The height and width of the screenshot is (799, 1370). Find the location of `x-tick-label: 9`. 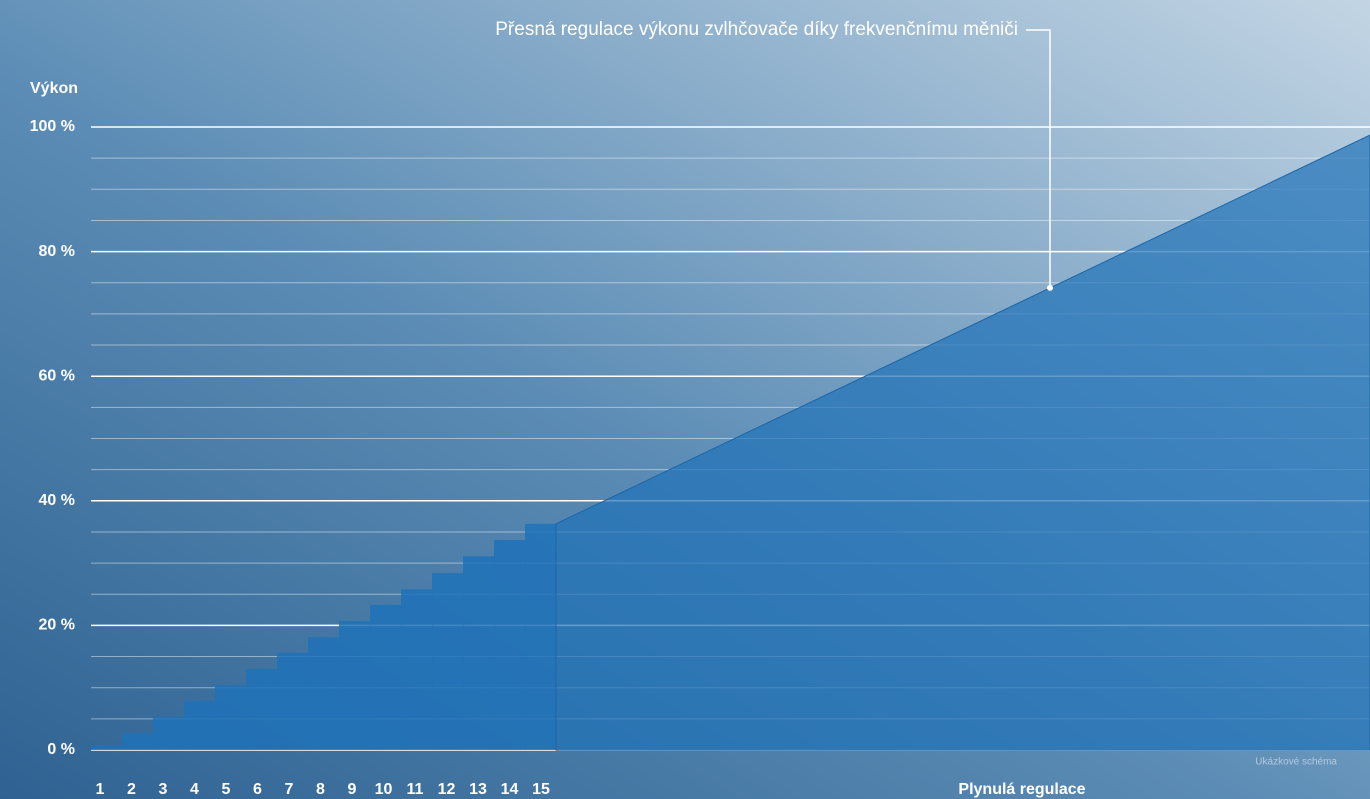

x-tick-label: 9 is located at coordinates (352, 789).